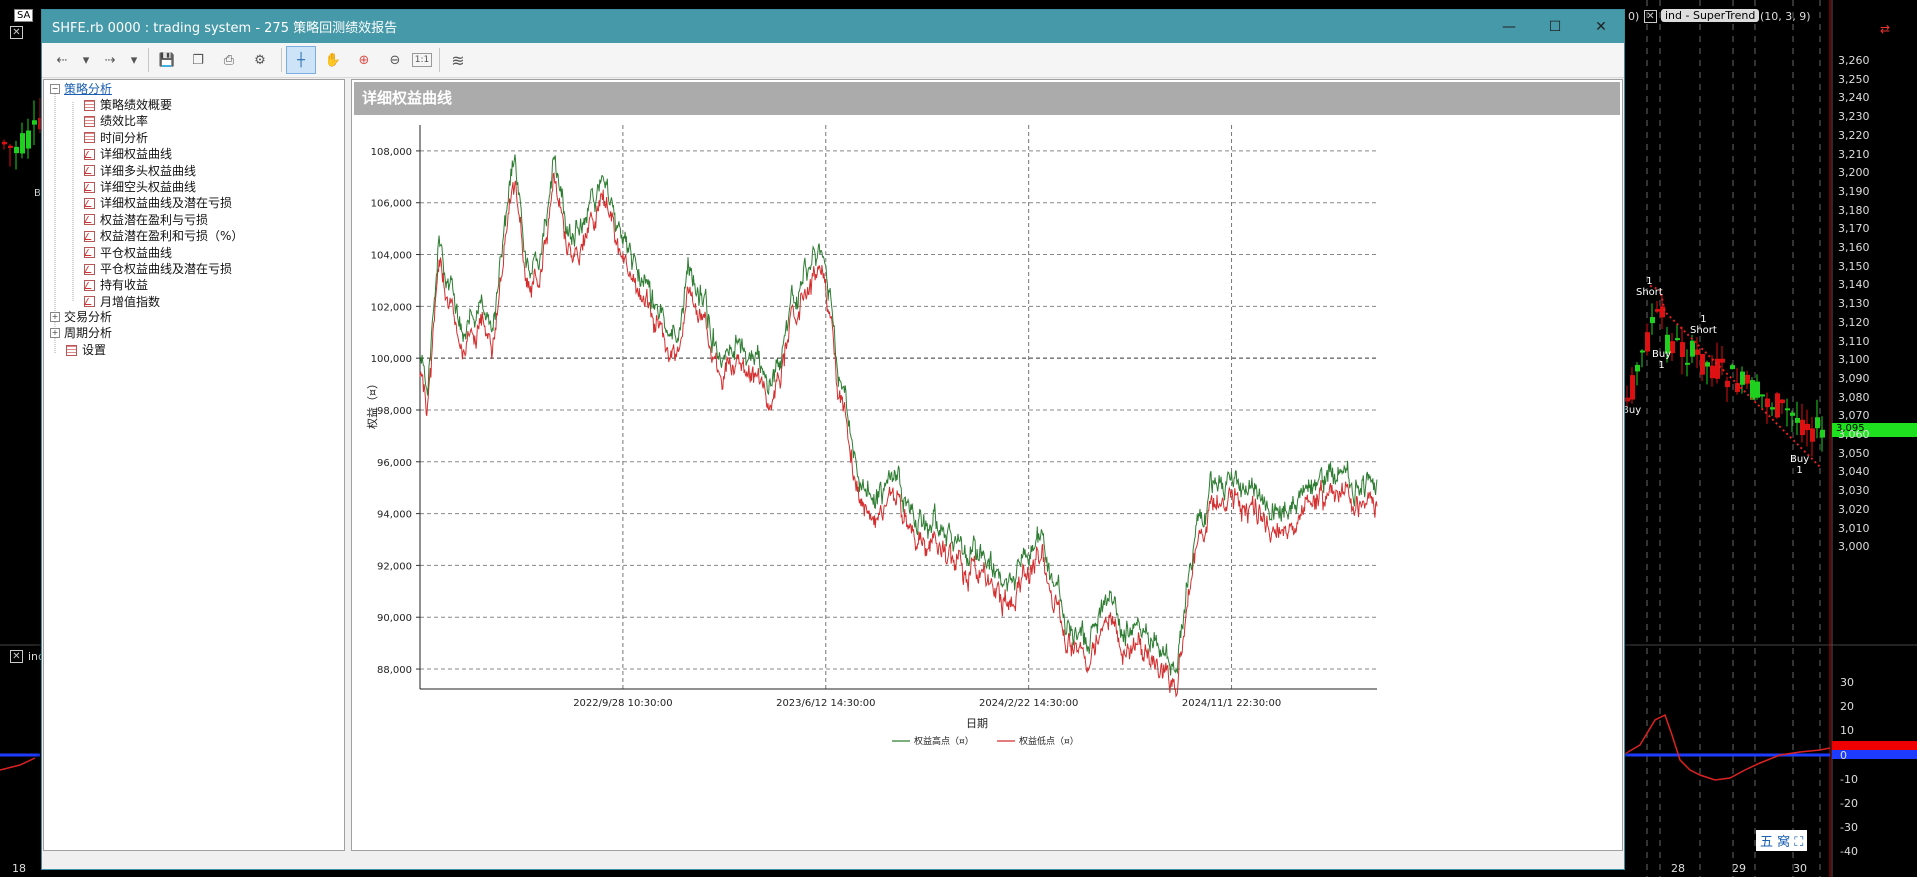 This screenshot has width=1917, height=877. What do you see at coordinates (1854, 528) in the screenshot?
I see `price-tick-label: 3,010` at bounding box center [1854, 528].